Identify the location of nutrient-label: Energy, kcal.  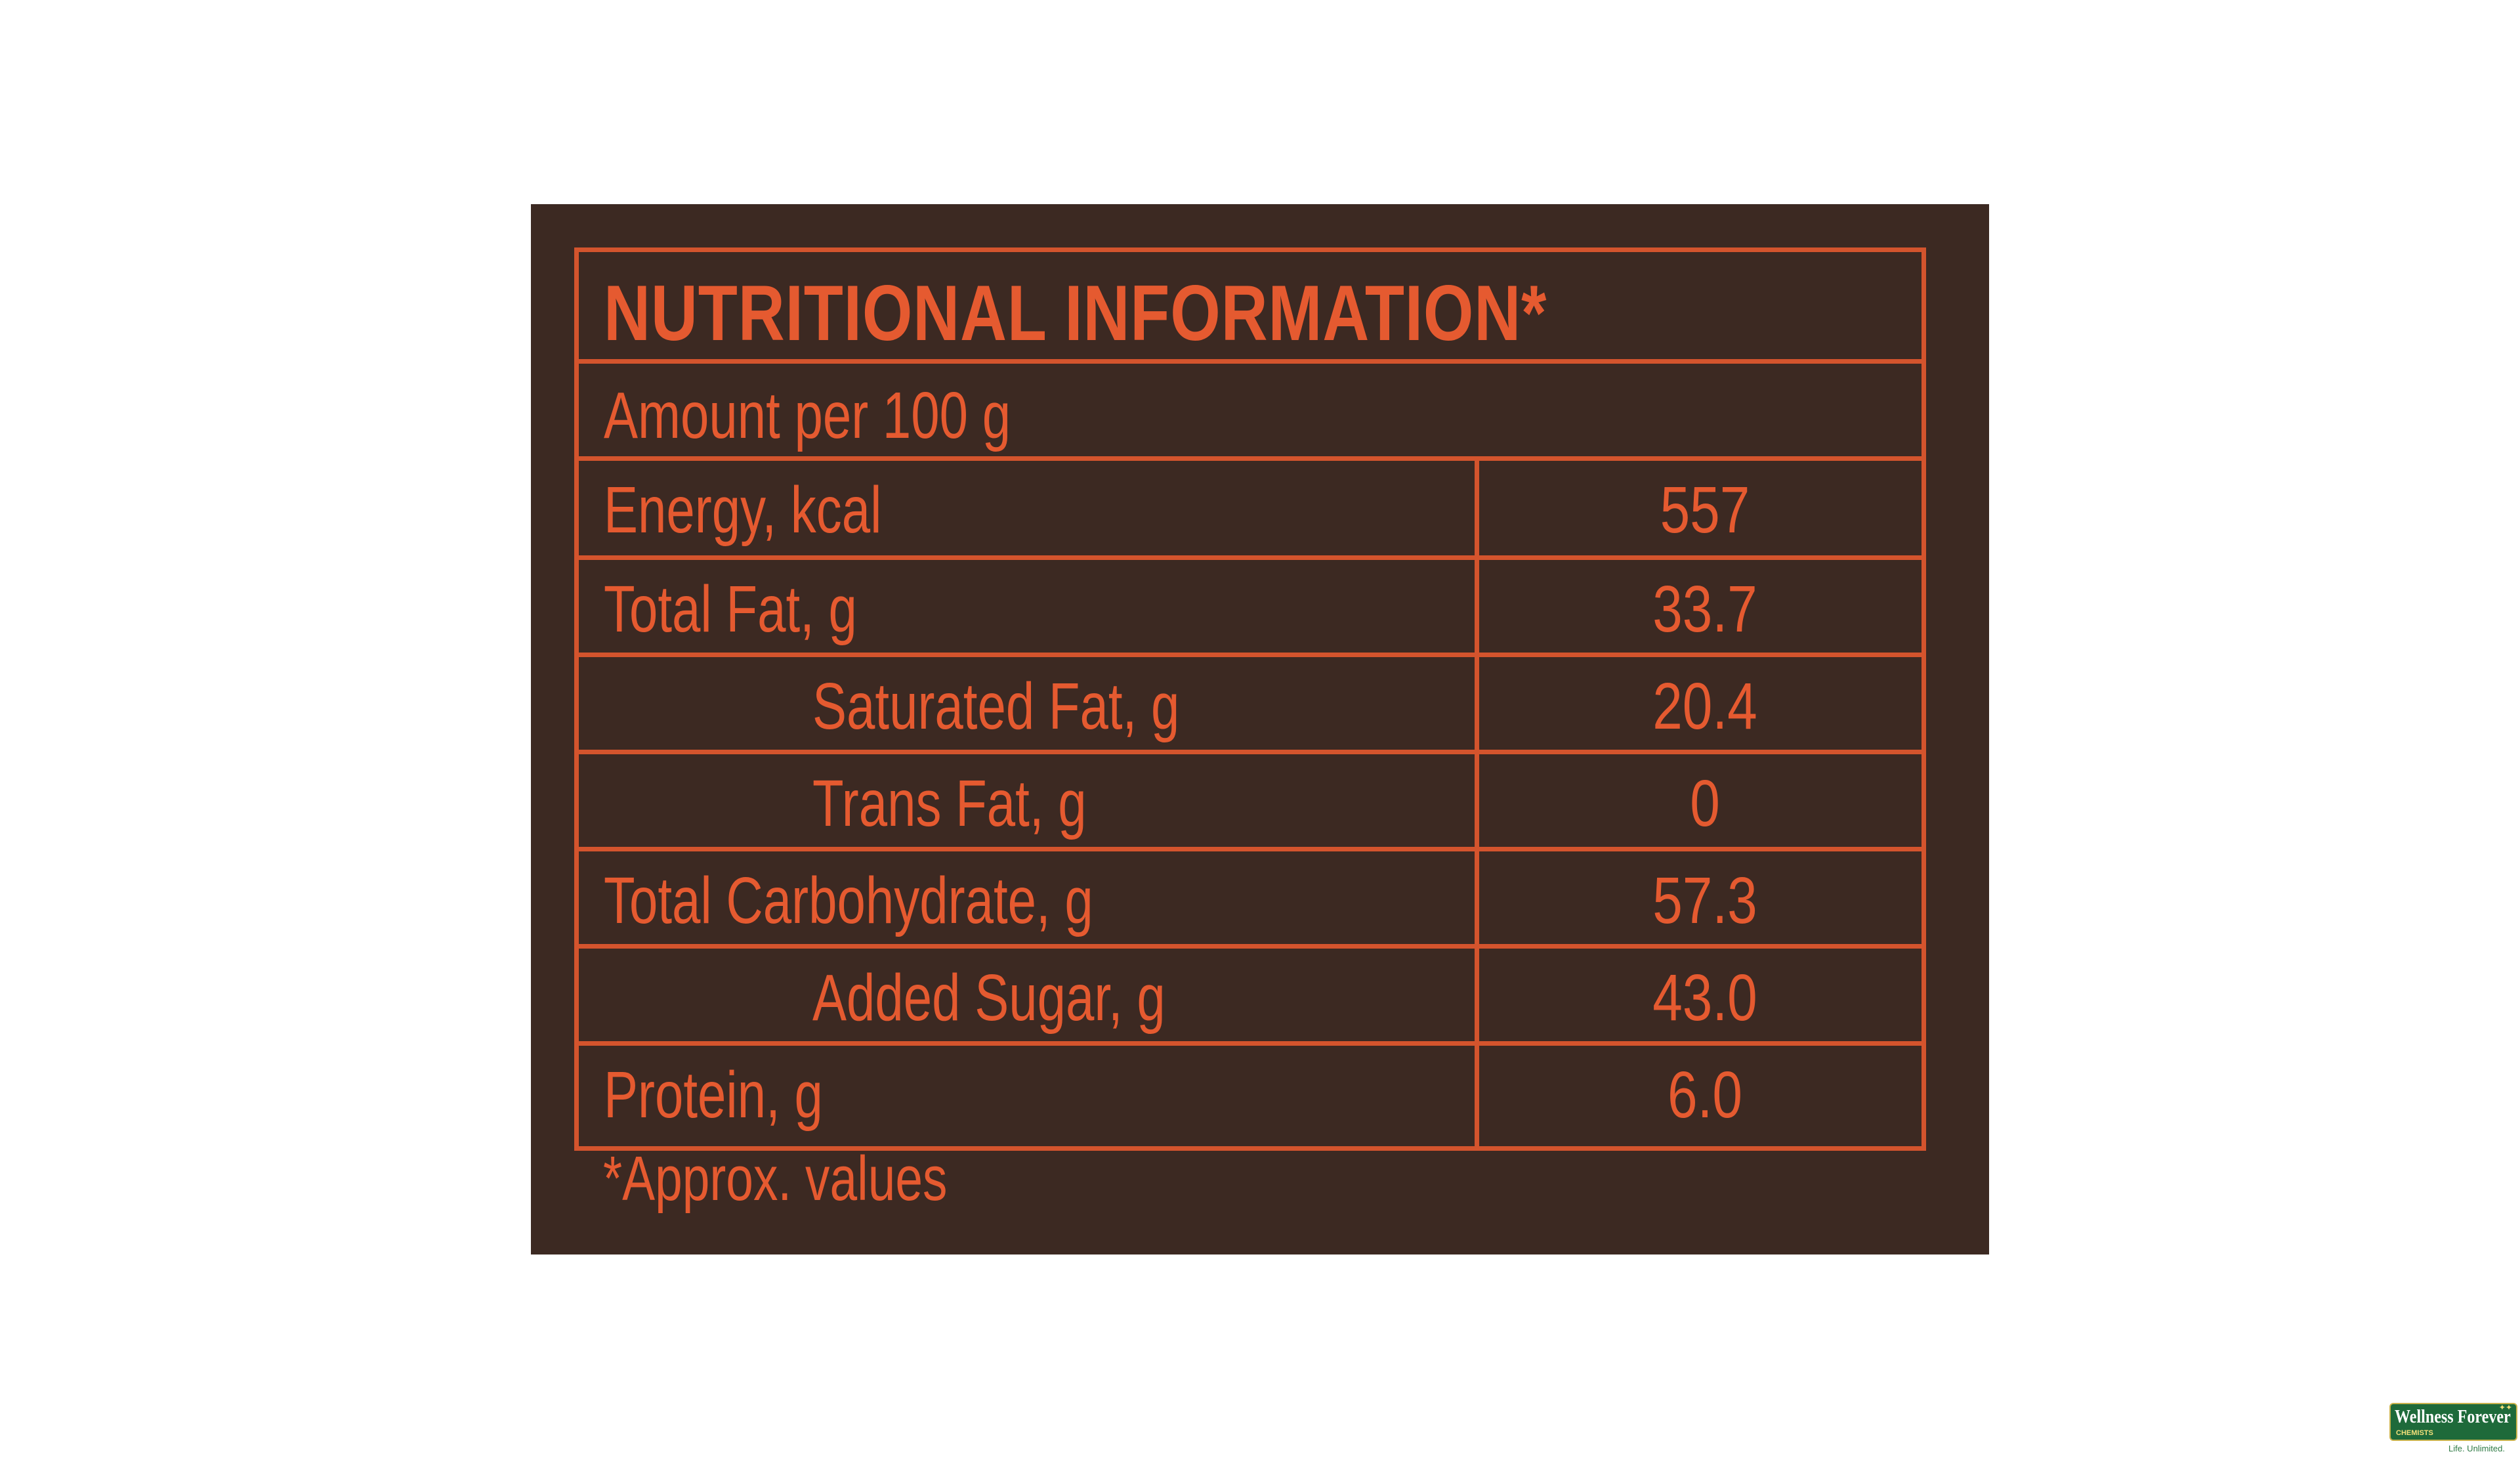
(743, 510).